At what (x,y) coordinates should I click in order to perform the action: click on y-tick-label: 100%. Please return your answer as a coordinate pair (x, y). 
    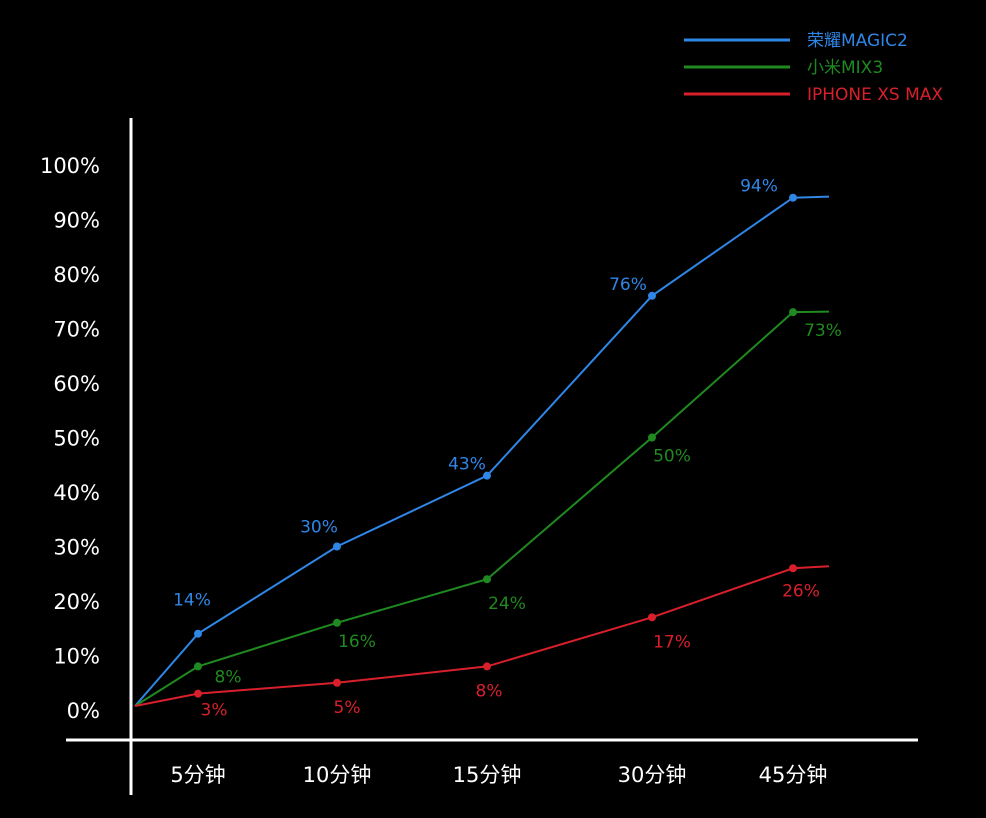
    Looking at the image, I should click on (70, 166).